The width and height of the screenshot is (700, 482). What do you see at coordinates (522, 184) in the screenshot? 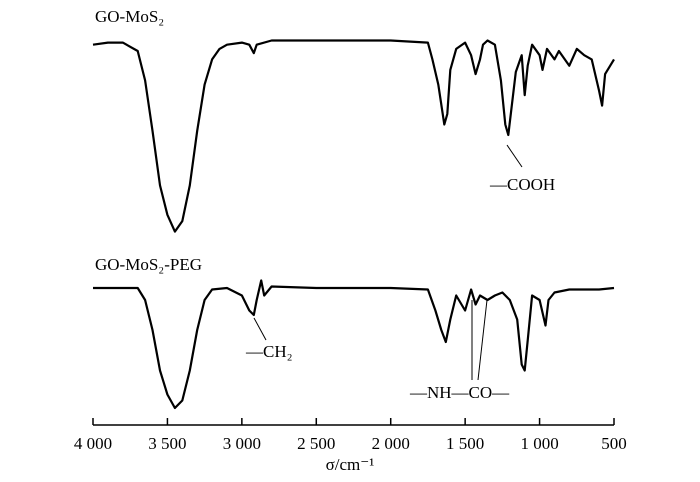
I see `annotation: —COOH` at bounding box center [522, 184].